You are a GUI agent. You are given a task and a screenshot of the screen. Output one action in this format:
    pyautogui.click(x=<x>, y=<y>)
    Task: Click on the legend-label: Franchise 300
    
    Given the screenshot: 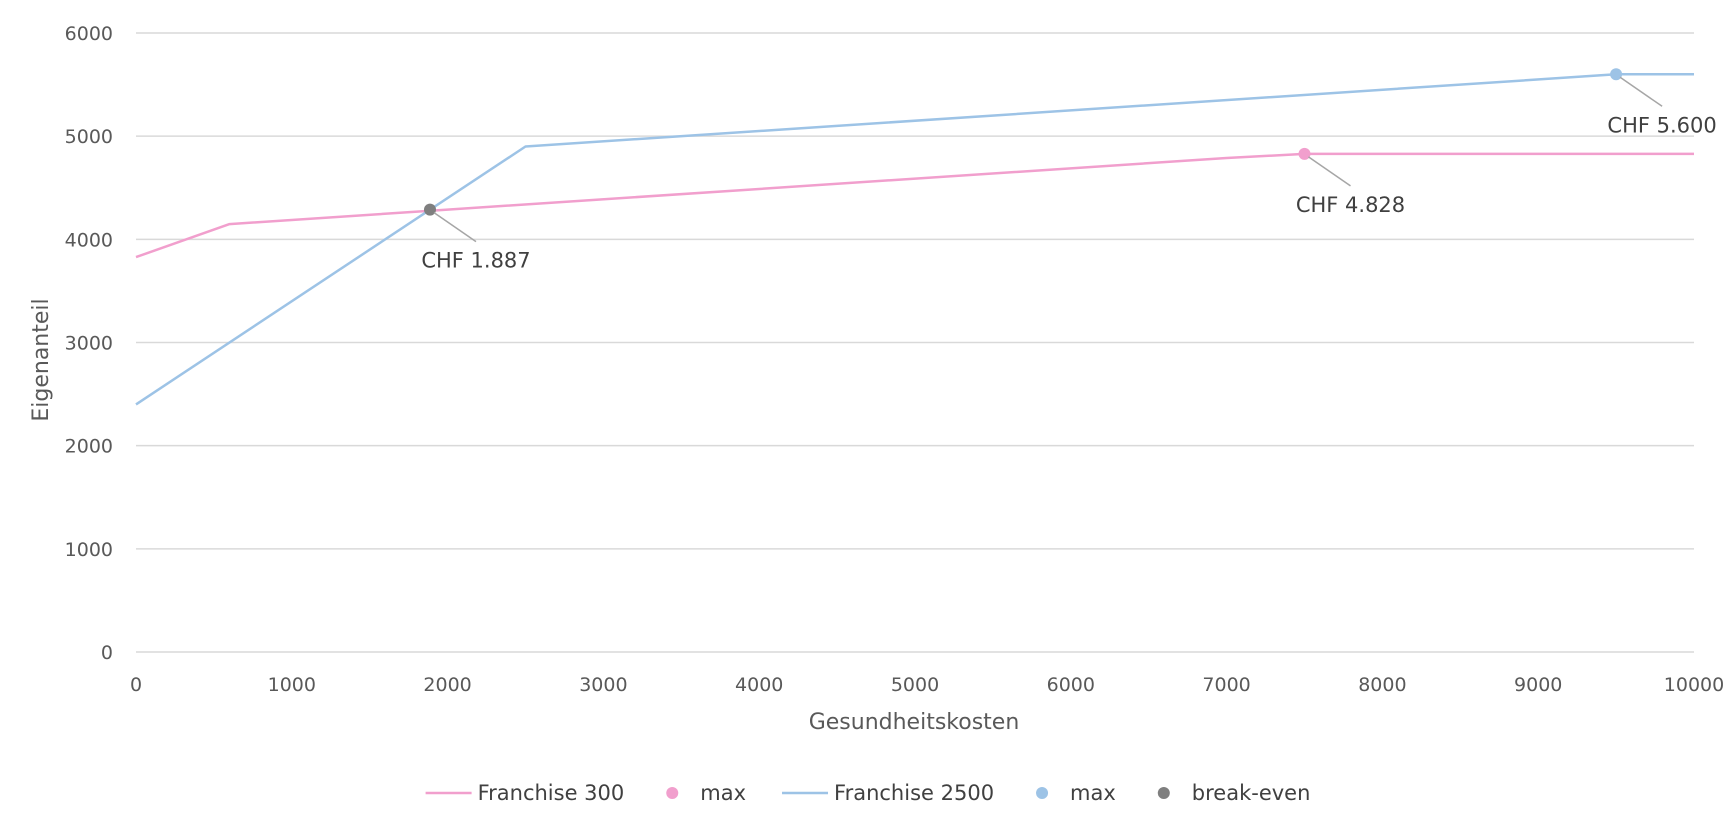 What is the action you would take?
    pyautogui.click(x=551, y=793)
    